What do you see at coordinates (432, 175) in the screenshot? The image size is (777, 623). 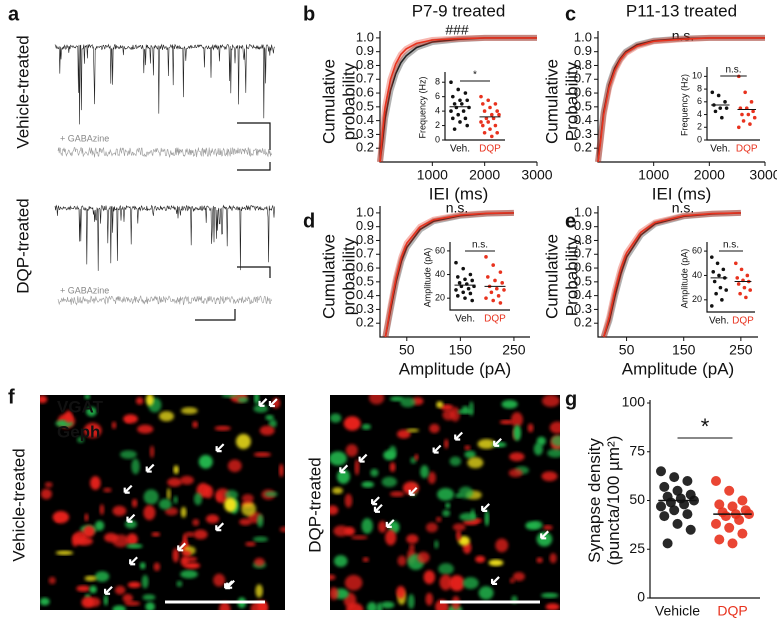 I see `x-tick-label: 1000` at bounding box center [432, 175].